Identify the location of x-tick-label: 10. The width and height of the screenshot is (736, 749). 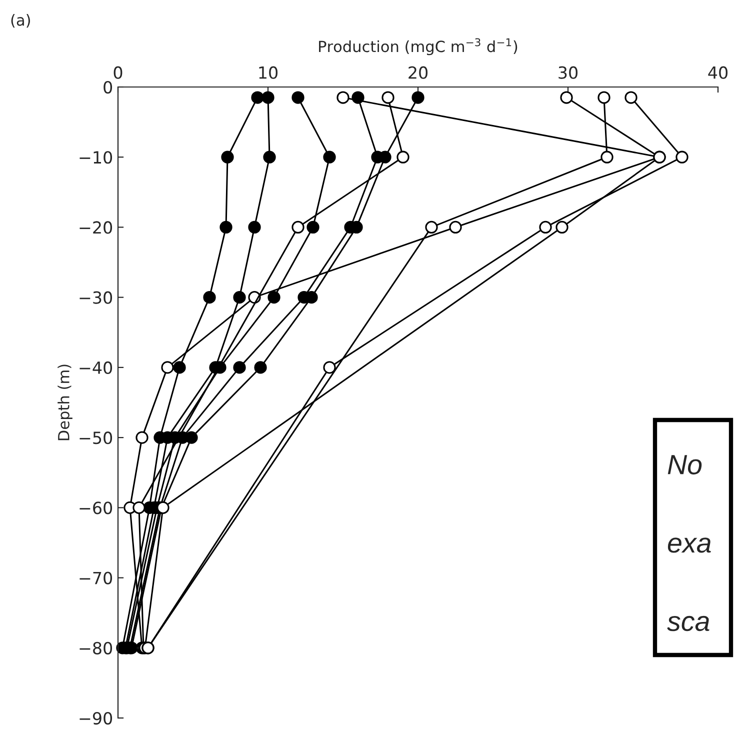
(268, 72).